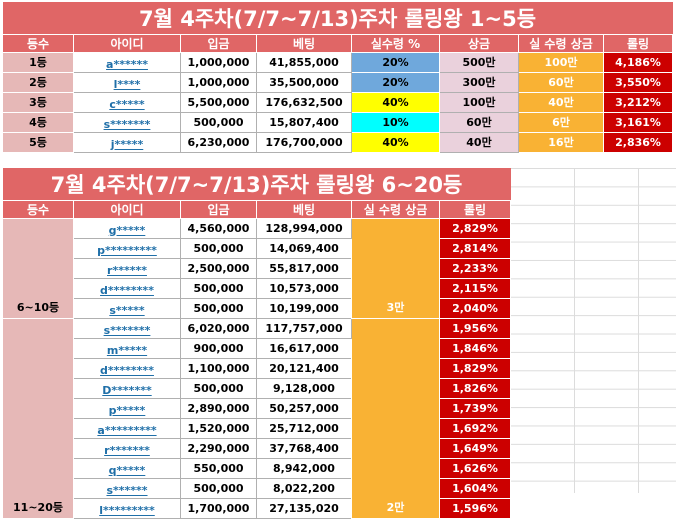 This screenshot has height=519, width=676. Describe the element at coordinates (304, 428) in the screenshot. I see `bet-cell: 25,712,000` at that location.